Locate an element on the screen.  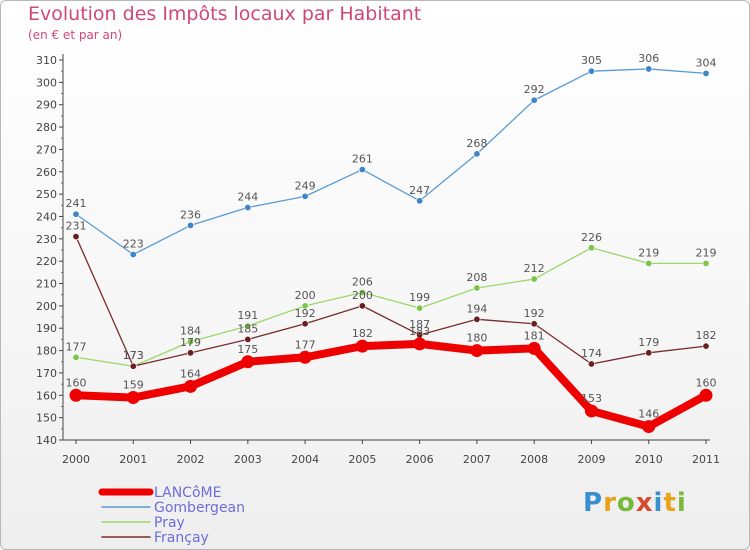
x-tick-label: 2000 is located at coordinates (76, 459).